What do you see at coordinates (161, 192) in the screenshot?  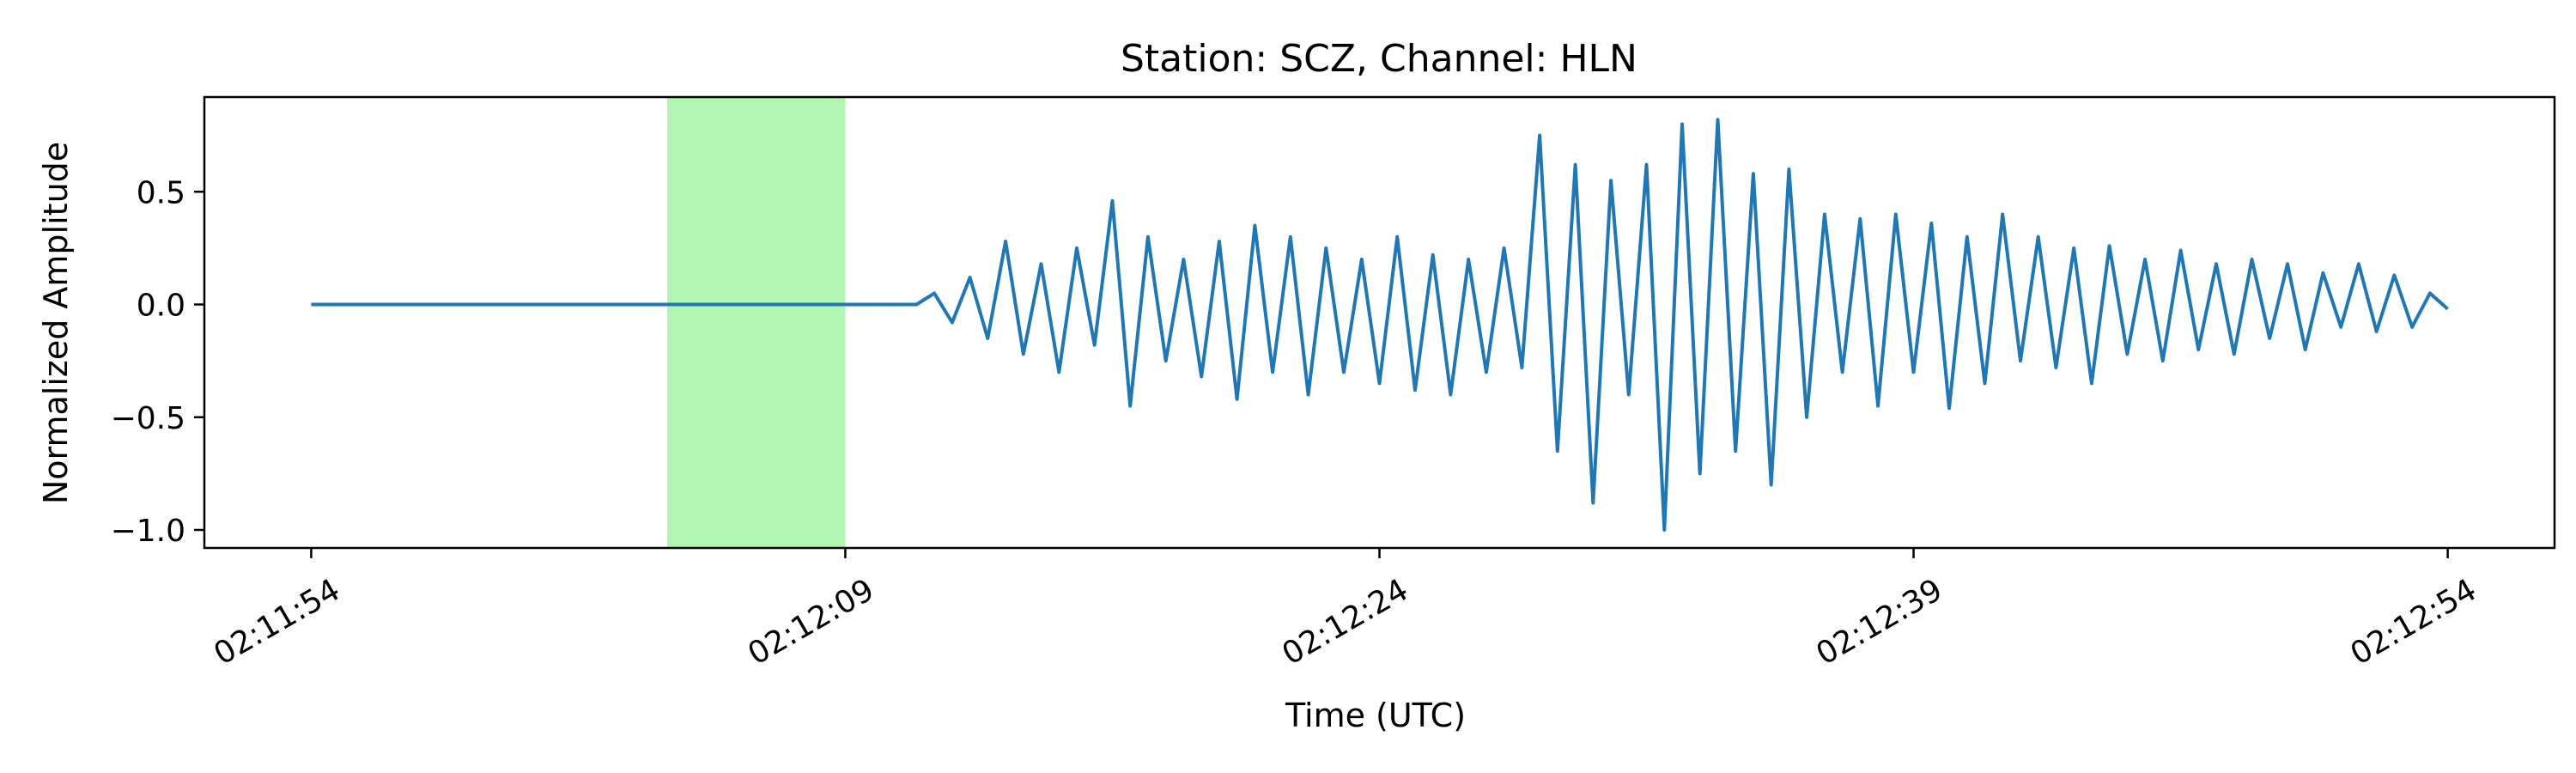 I see `y-tick-label: 0.5` at bounding box center [161, 192].